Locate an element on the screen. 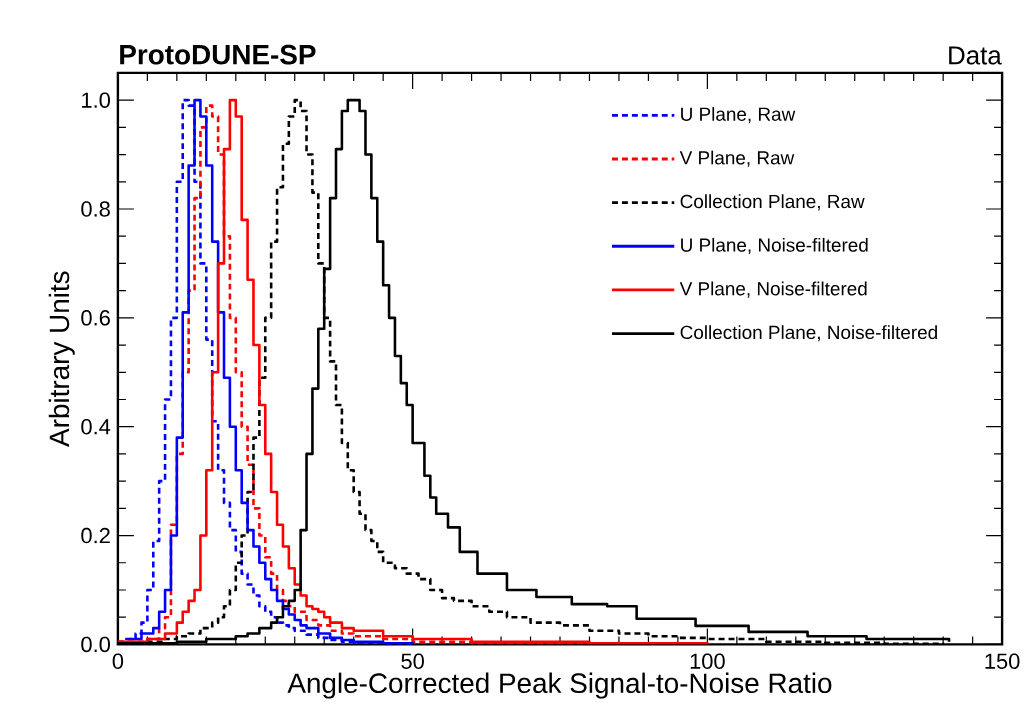  legend-label: Collection Plane, Noise-filtered is located at coordinates (808, 333).